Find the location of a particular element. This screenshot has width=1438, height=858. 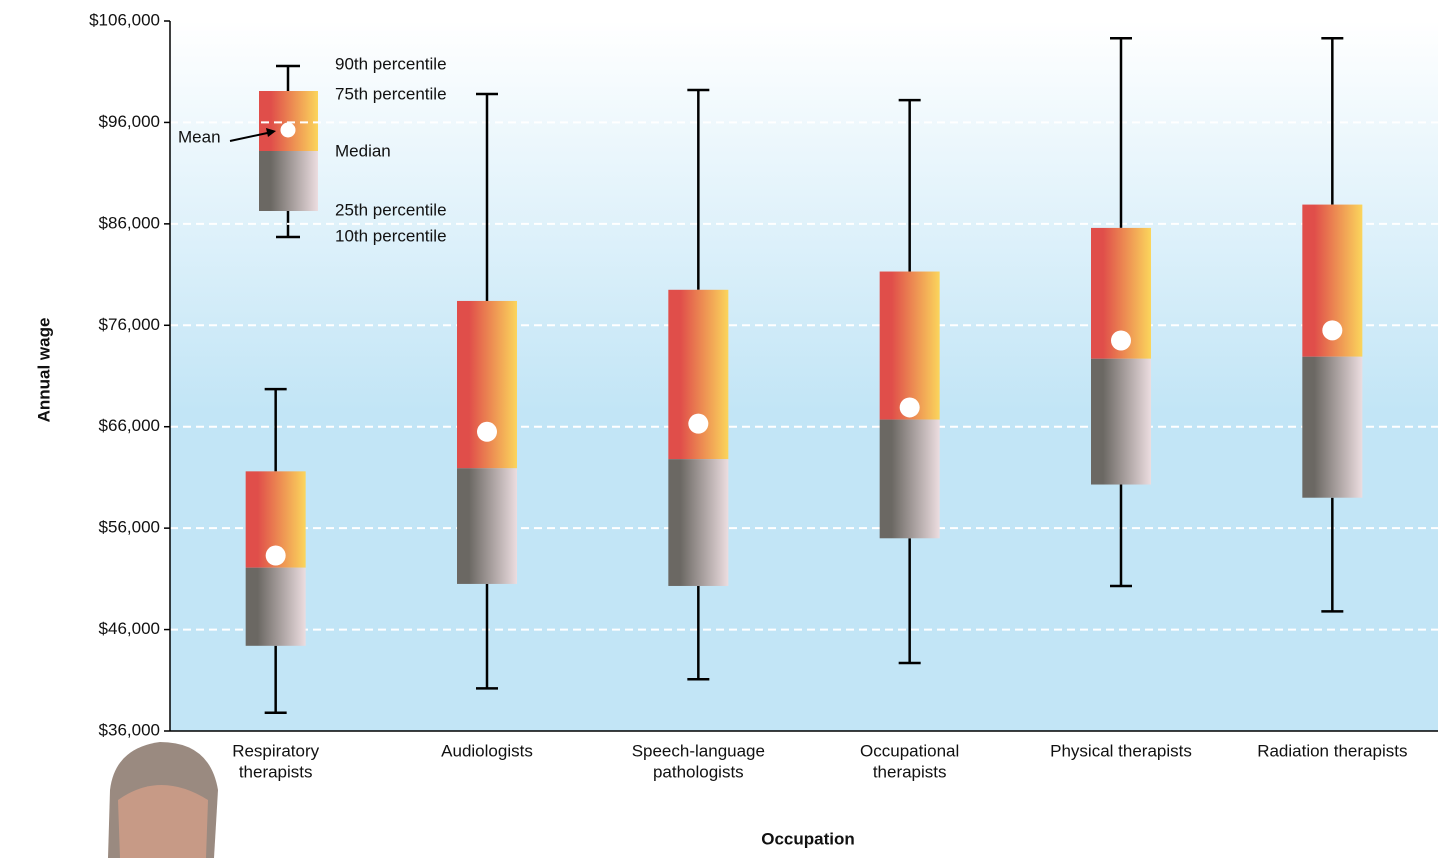

x-tick-label: Radiation therapists is located at coordinates (1332, 750).